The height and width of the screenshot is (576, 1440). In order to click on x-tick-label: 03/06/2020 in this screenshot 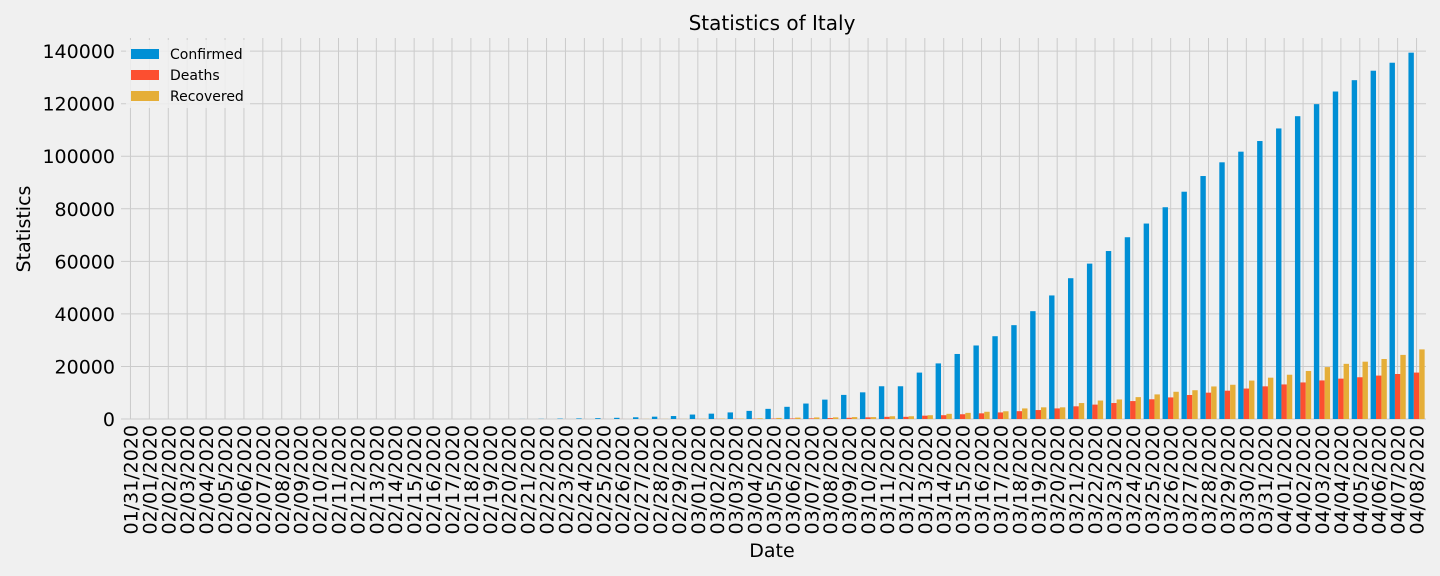, I will do `click(793, 480)`.